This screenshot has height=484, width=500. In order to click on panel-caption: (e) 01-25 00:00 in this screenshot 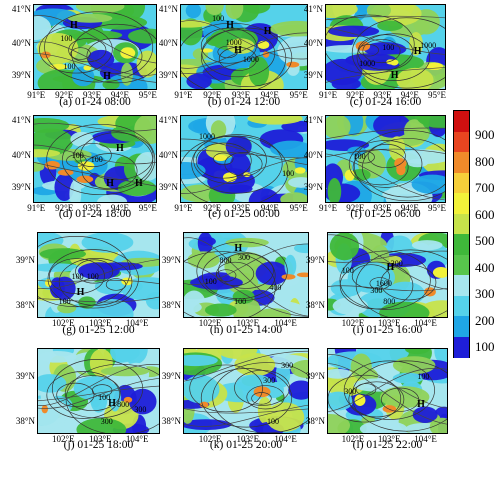, I will do `click(244, 214)`.